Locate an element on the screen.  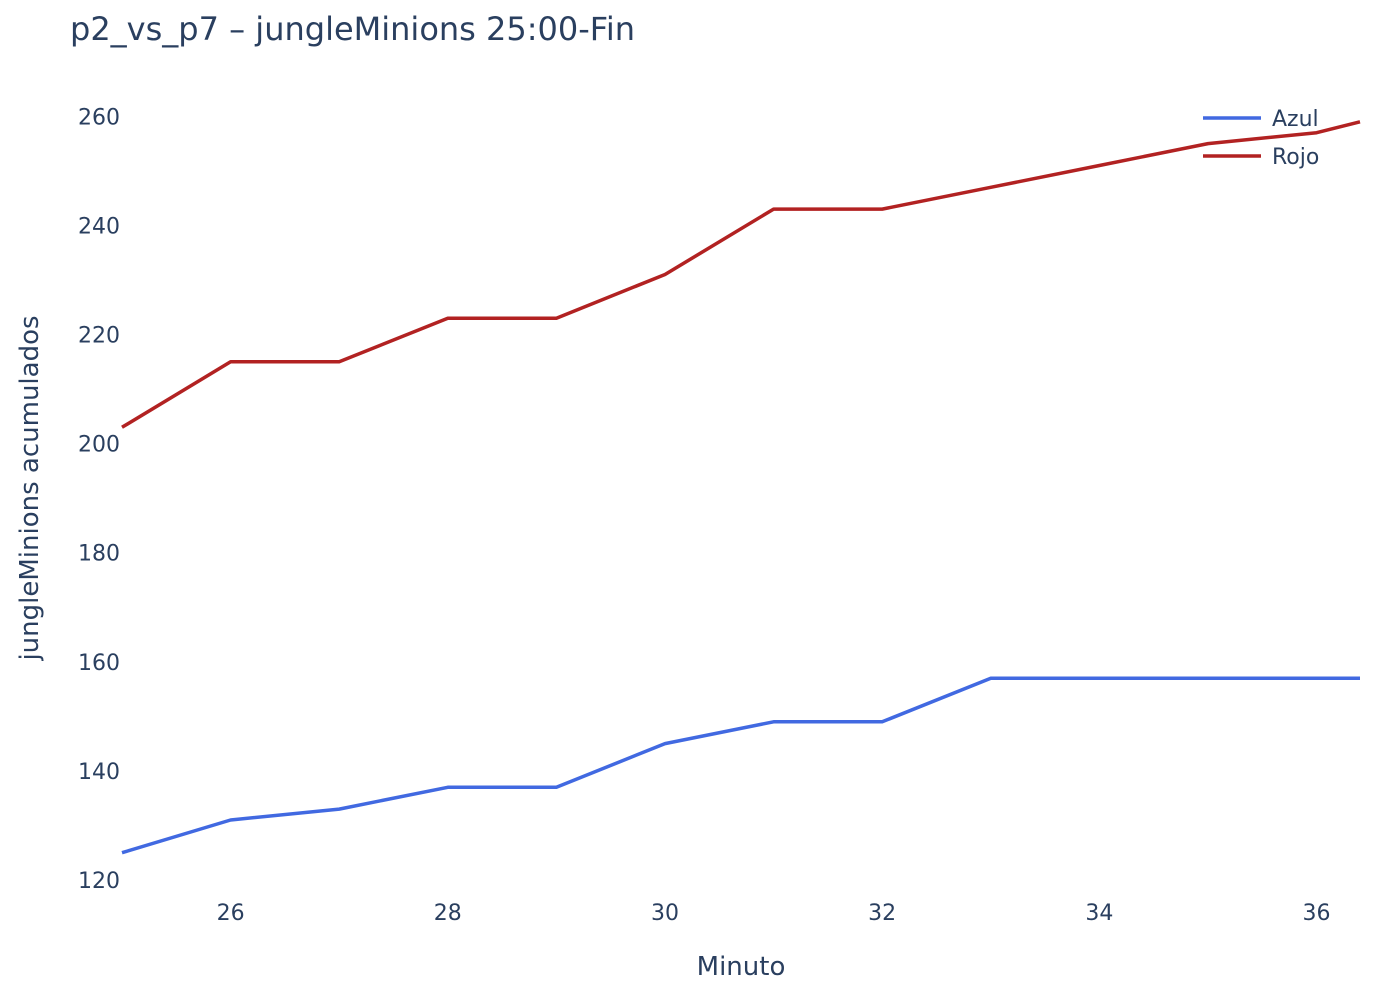
legend: Azul Rojo is located at coordinates (1261, 138).